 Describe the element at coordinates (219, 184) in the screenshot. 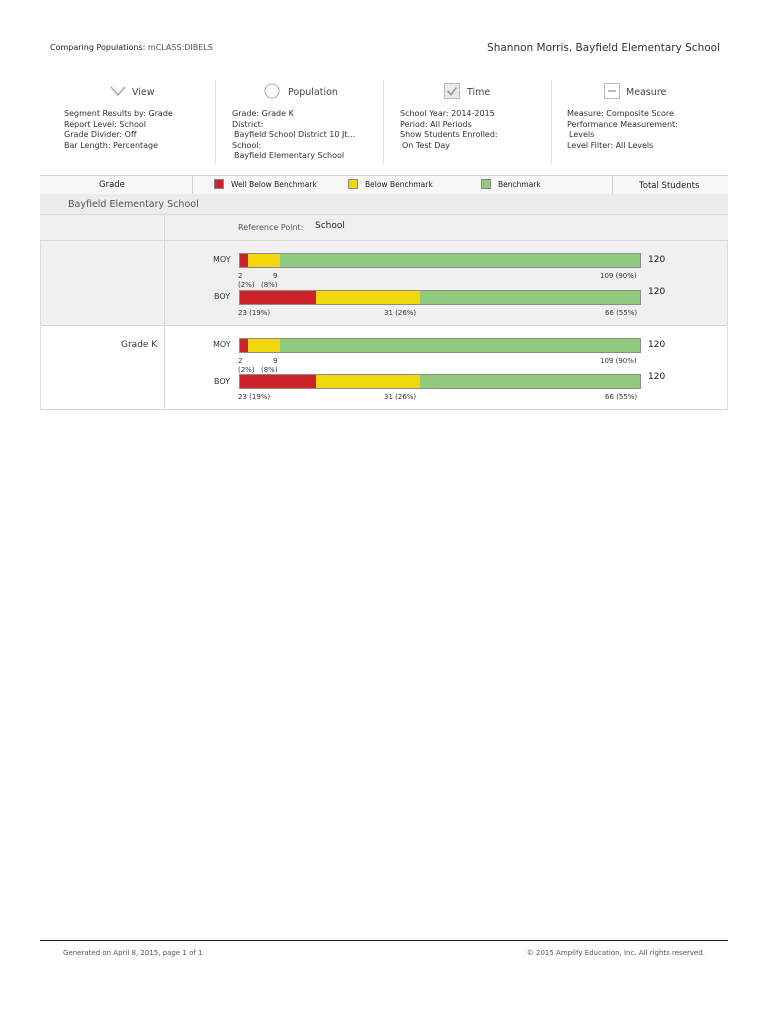

I see `legend-swatch-well-below` at that location.